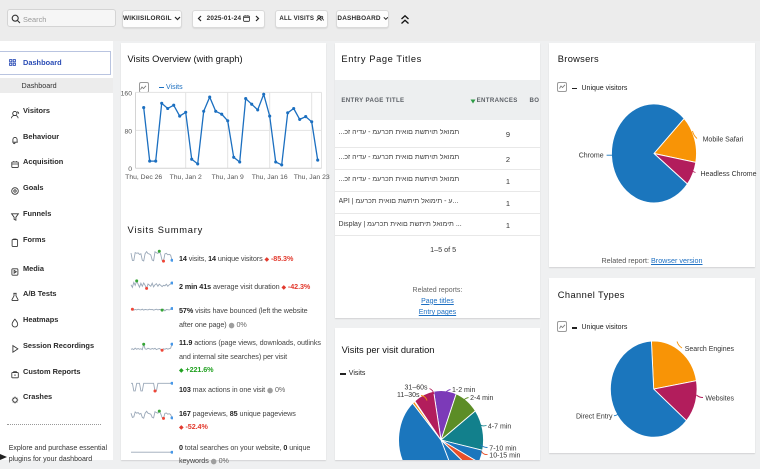 This screenshot has width=760, height=469. What do you see at coordinates (127, 93) in the screenshot?
I see `svg-text: 160` at bounding box center [127, 93].